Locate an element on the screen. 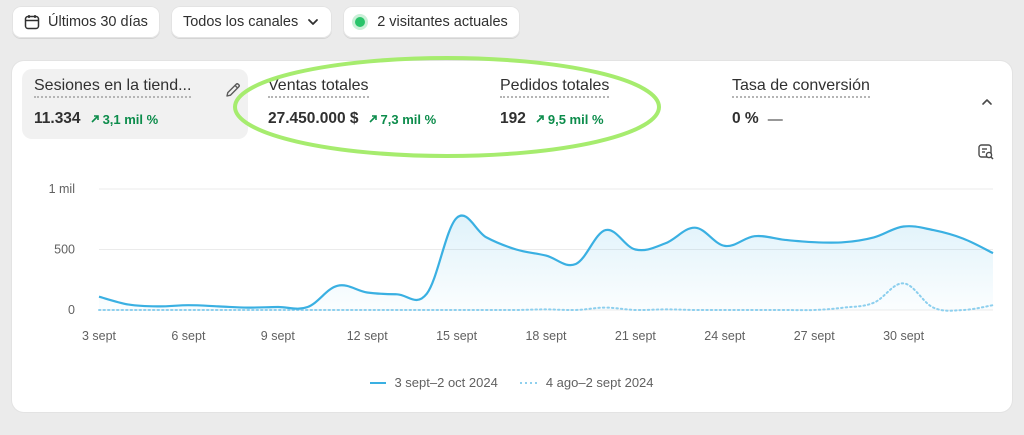 The width and height of the screenshot is (1024, 435). edit-icon is located at coordinates (233, 92).